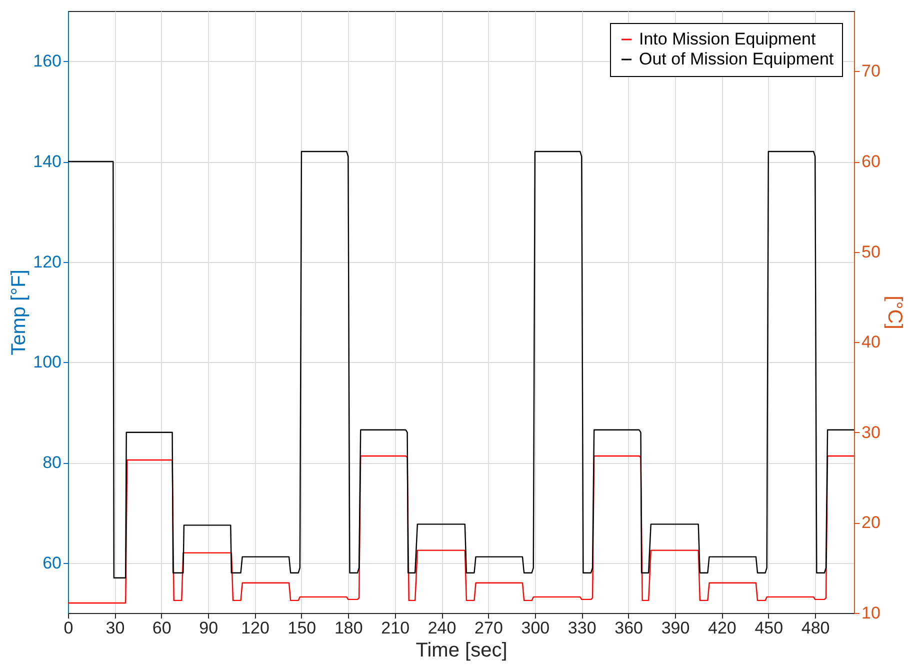 The image size is (912, 668). I want to click on y2-tick-label: 10, so click(871, 613).